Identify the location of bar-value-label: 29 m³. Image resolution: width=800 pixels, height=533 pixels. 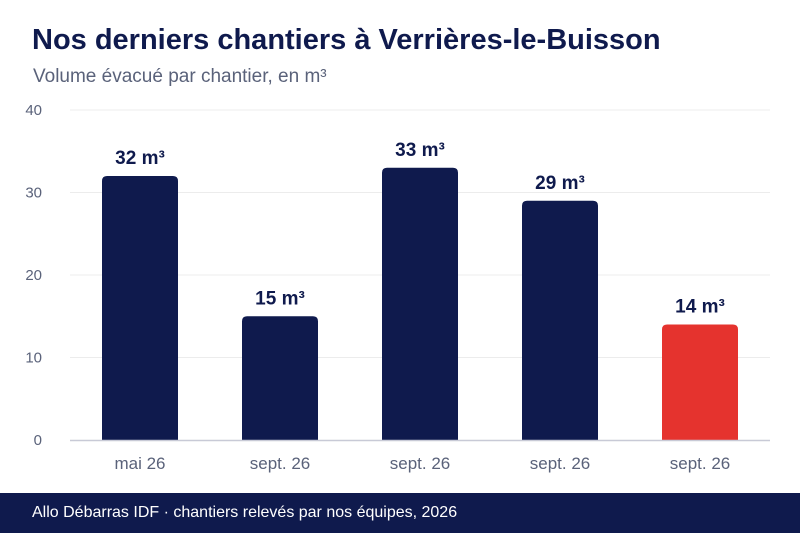
(560, 183).